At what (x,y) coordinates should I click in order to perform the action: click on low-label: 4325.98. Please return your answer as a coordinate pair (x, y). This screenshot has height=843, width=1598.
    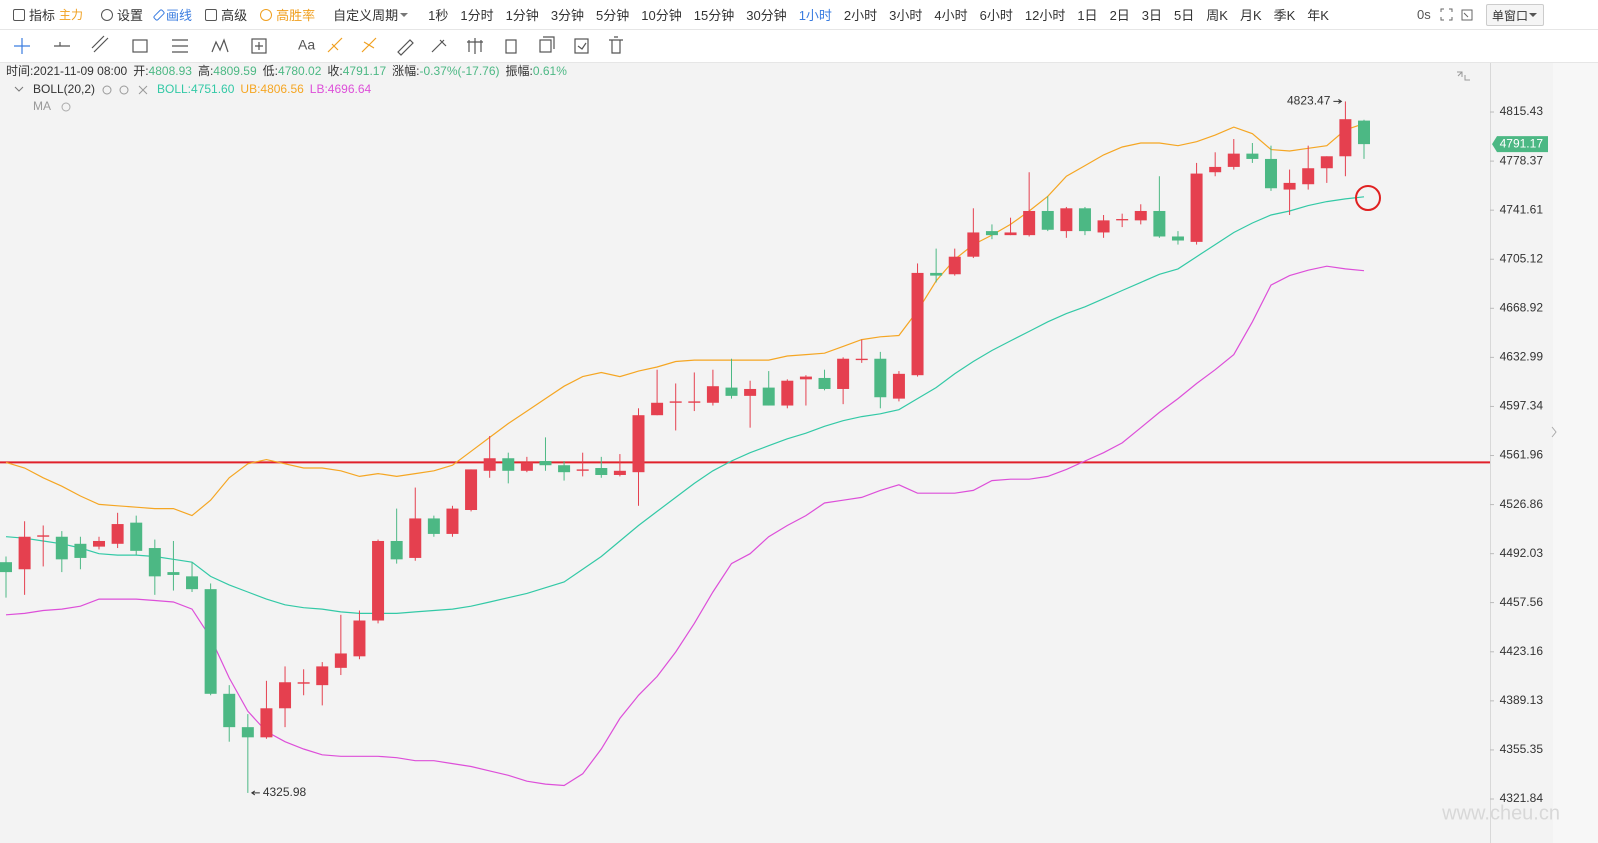
    Looking at the image, I should click on (285, 792).